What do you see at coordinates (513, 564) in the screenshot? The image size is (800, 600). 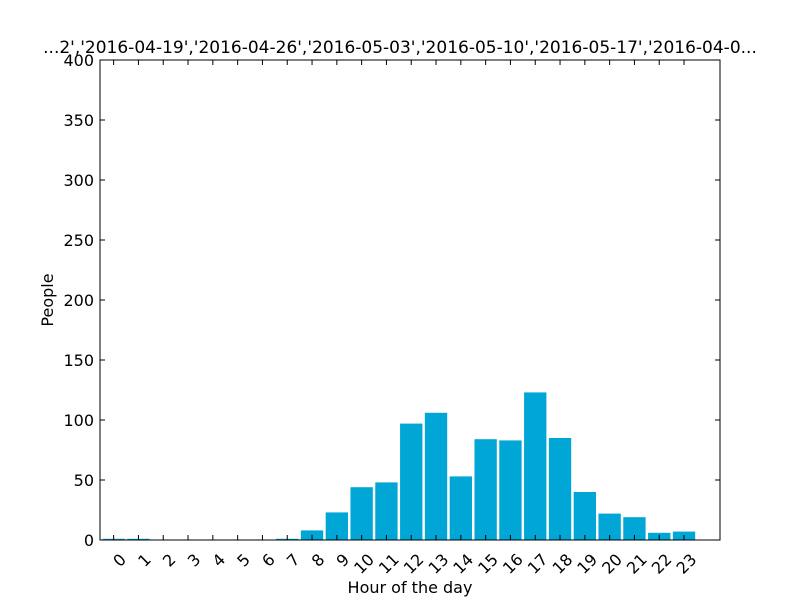 I see `x-tick-label: 16` at bounding box center [513, 564].